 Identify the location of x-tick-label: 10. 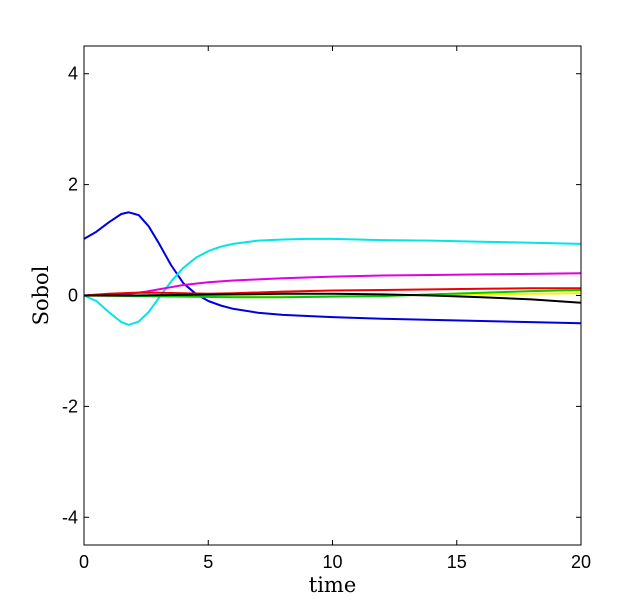
(332, 562).